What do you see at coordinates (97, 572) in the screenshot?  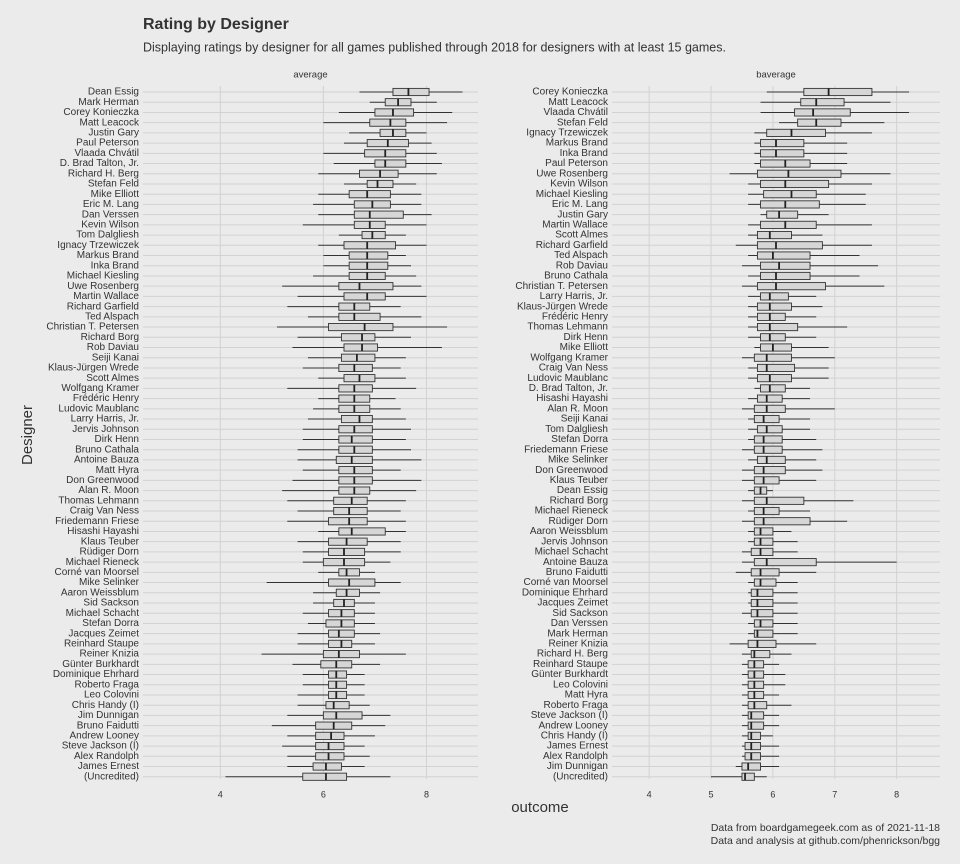 I see `y-tick-label: Corné van Moorsel` at bounding box center [97, 572].